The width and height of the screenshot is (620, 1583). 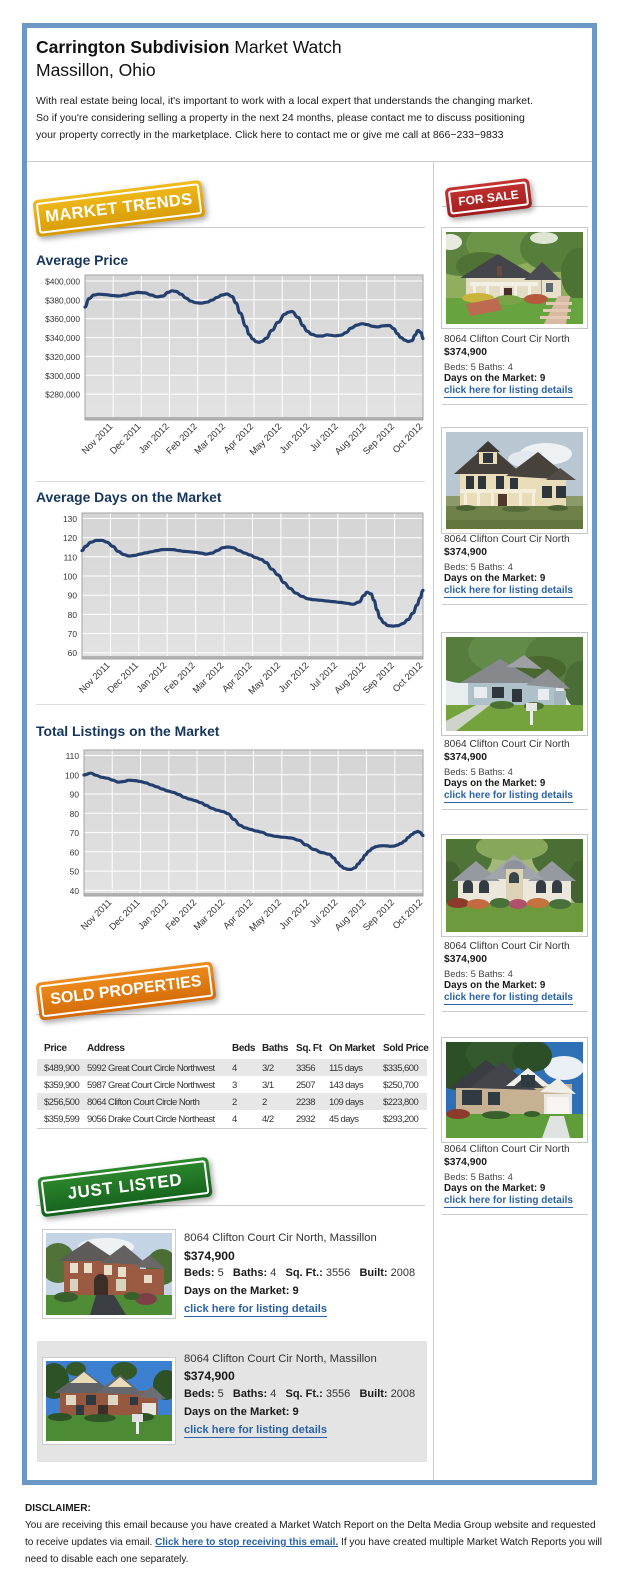 I want to click on svg-text: $380,000, so click(x=62, y=300).